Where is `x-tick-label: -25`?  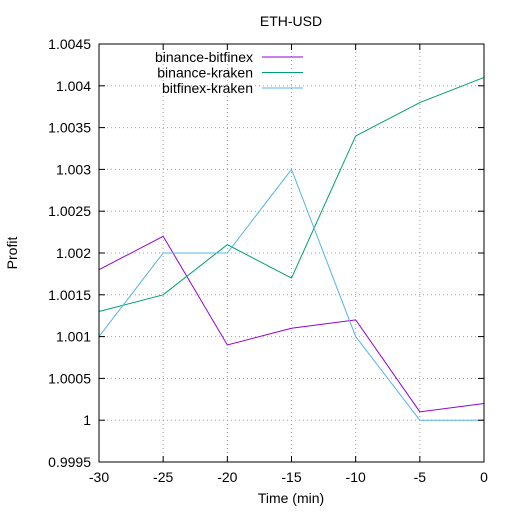 x-tick-label: -25 is located at coordinates (163, 477).